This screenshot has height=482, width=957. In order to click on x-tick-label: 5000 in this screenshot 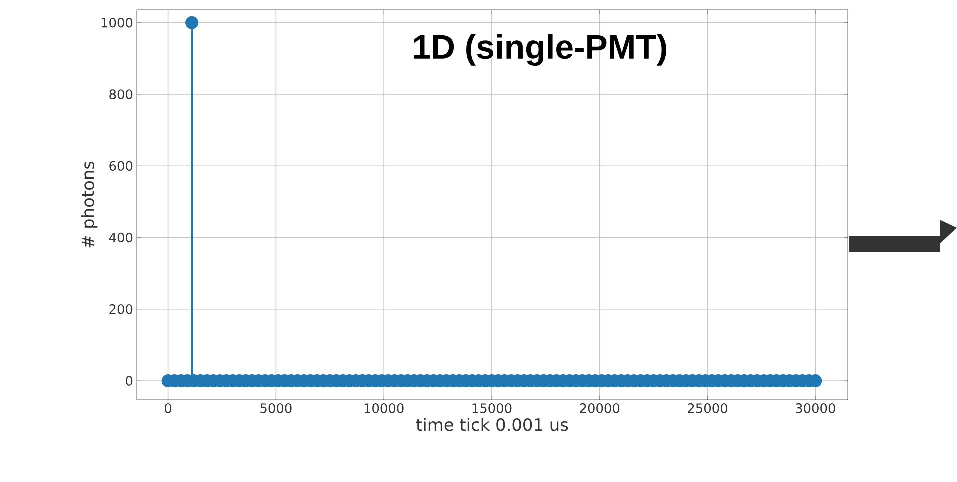, I will do `click(276, 409)`.